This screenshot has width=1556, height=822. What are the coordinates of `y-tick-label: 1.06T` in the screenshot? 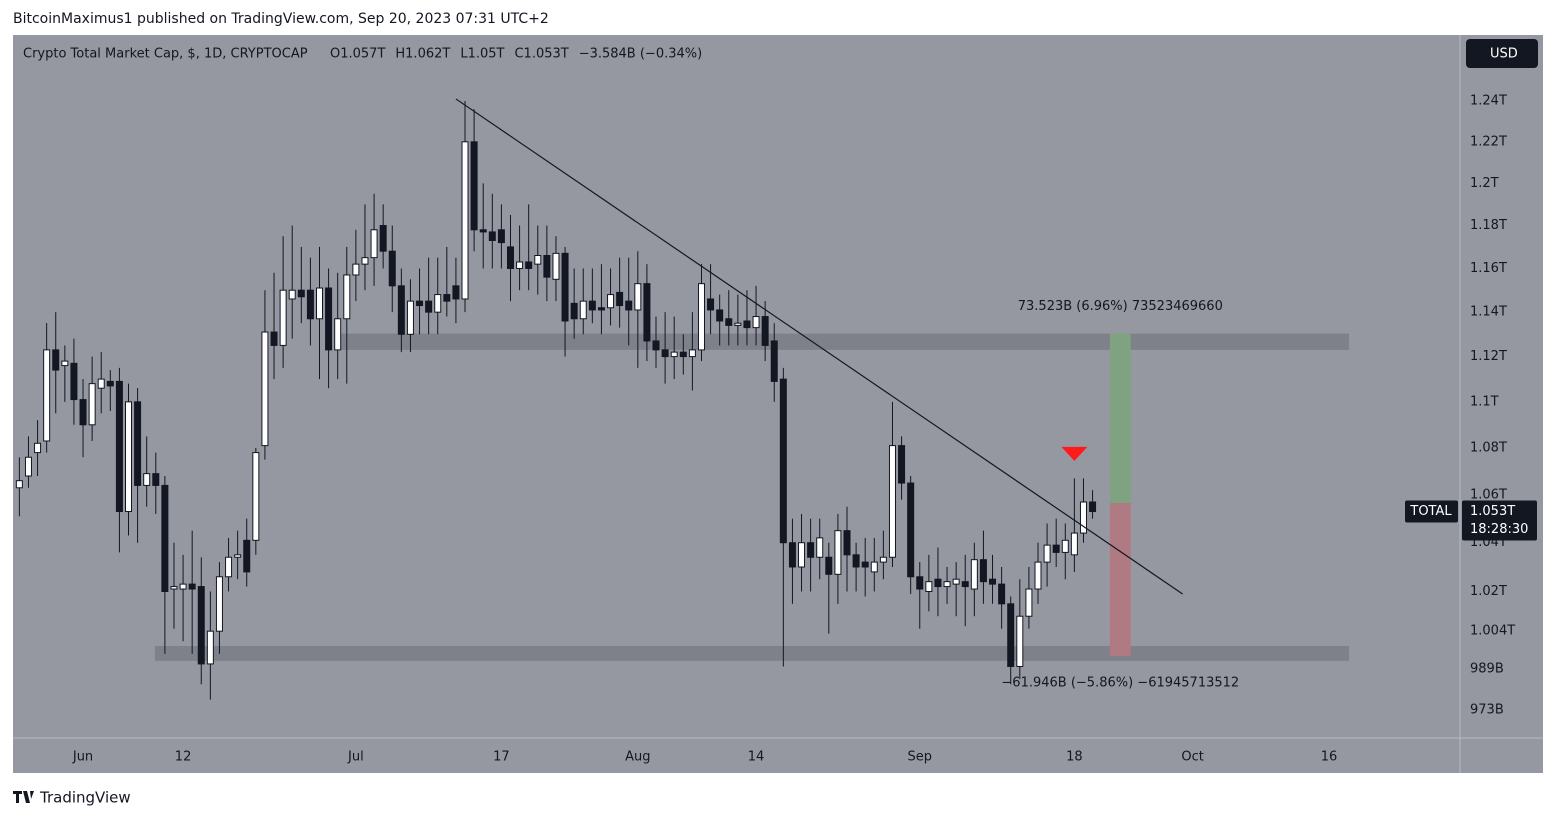 It's located at (1488, 494).